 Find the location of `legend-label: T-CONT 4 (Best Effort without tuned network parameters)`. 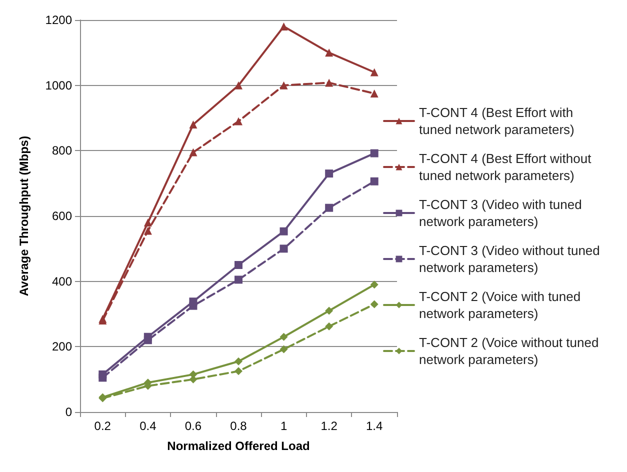

legend-label: T-CONT 4 (Best Effort without tuned network parameters) is located at coordinates (507, 167).